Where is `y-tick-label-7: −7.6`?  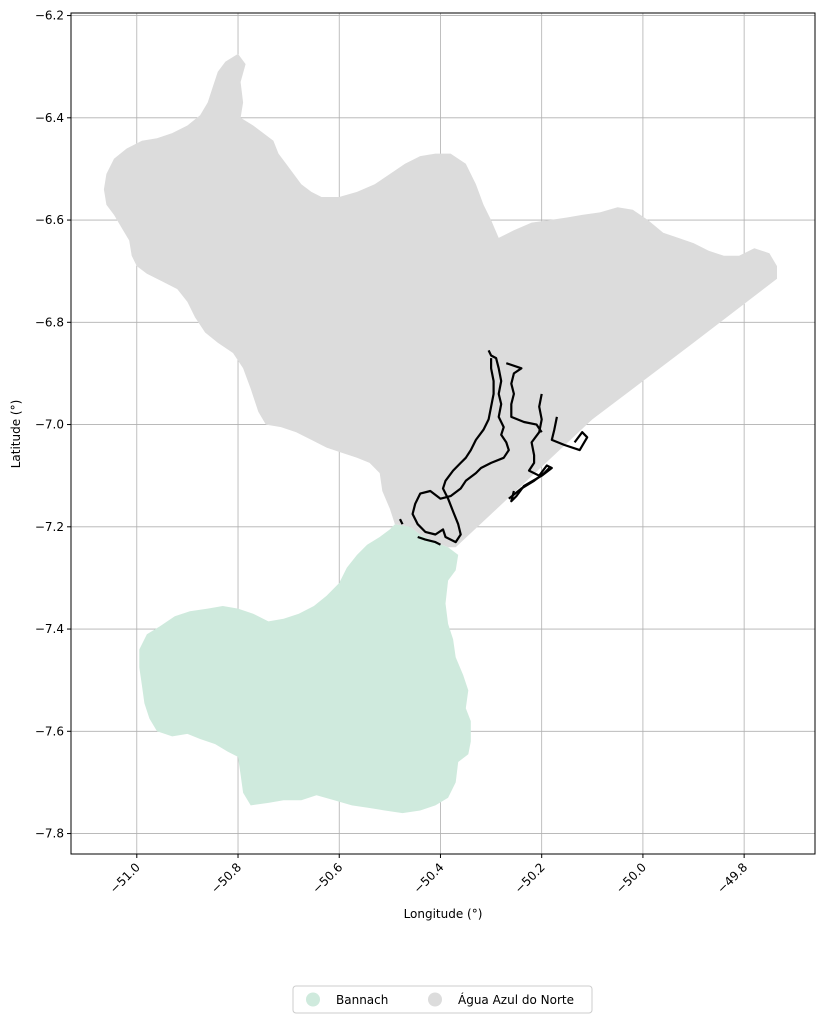
y-tick-label-7: −7.6 is located at coordinates (49, 731).